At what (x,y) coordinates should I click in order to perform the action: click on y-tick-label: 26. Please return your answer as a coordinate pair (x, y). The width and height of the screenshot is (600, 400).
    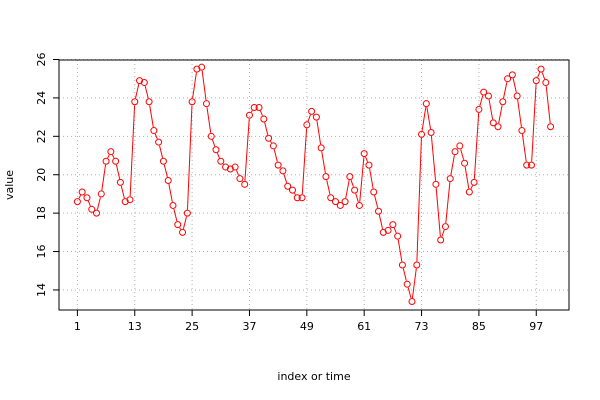
    Looking at the image, I should click on (41, 60).